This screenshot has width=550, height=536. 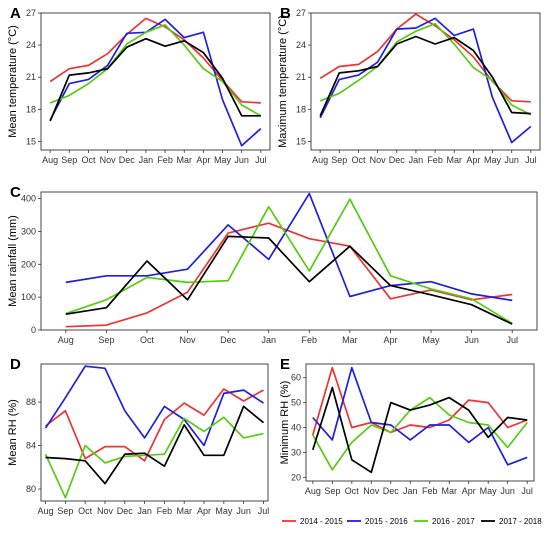 I want to click on panel-d-series-2015-2016, so click(x=154, y=406).